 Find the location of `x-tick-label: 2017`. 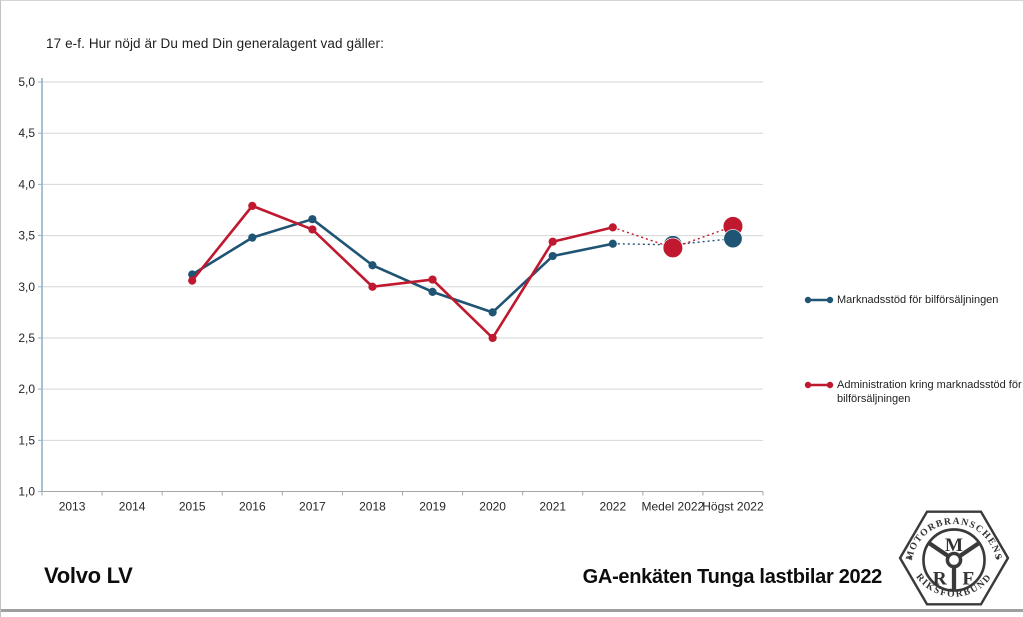

x-tick-label: 2017 is located at coordinates (312, 507).